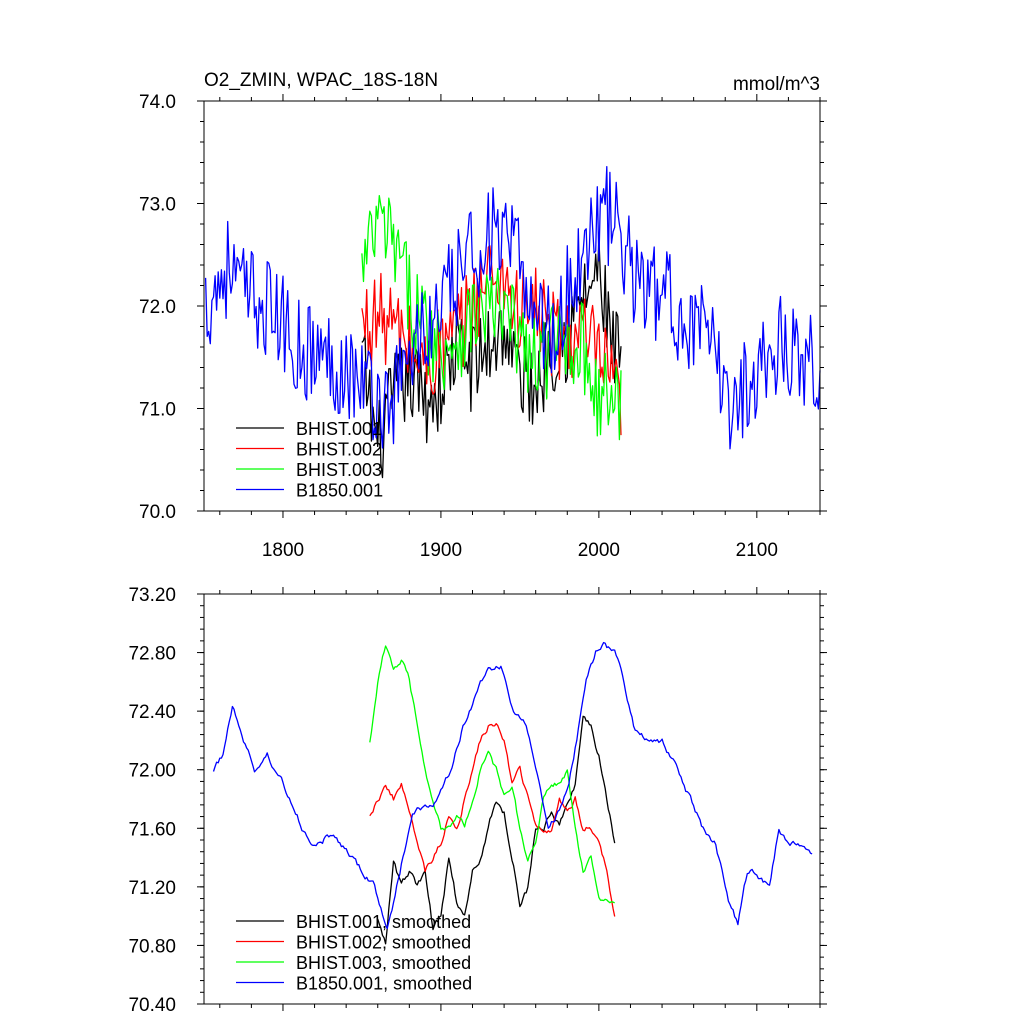 The image size is (1024, 1024). Describe the element at coordinates (339, 470) in the screenshot. I see `top-legend-label-2: BHIST.003` at that location.